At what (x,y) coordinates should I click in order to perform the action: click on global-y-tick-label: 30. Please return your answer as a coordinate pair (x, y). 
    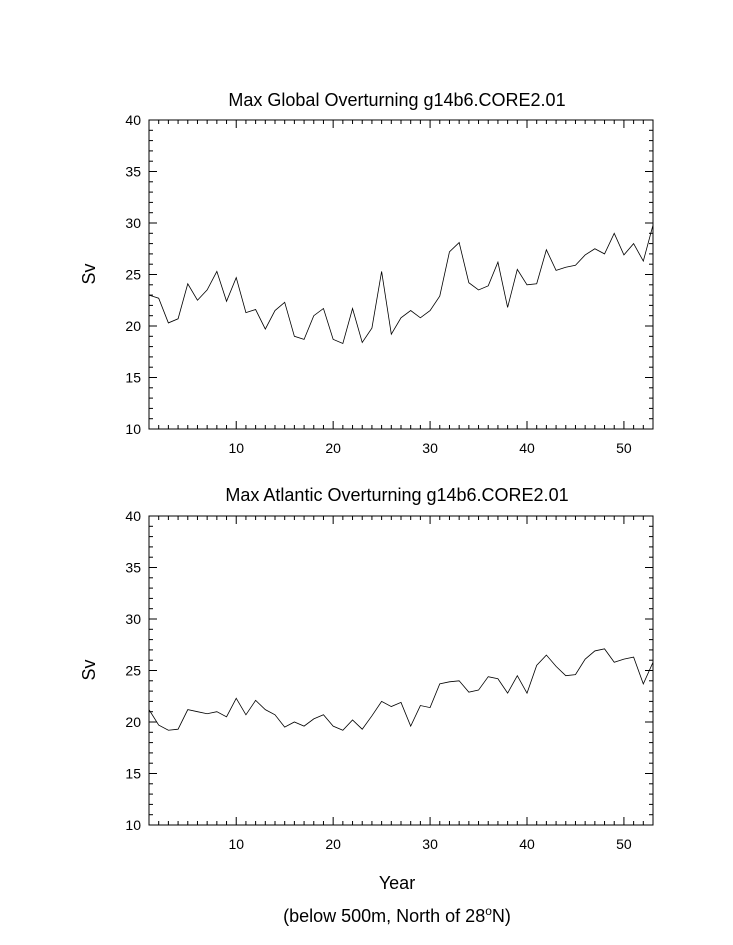
    Looking at the image, I should click on (133, 223).